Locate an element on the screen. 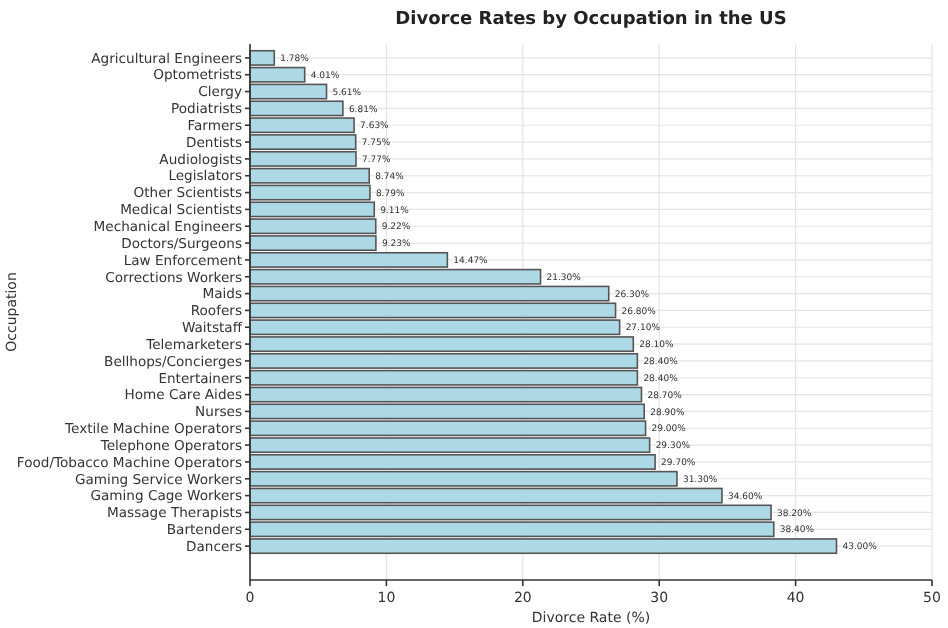 The width and height of the screenshot is (948, 628). chart-title: Divorce Rates by Occupation in the US is located at coordinates (591, 20).